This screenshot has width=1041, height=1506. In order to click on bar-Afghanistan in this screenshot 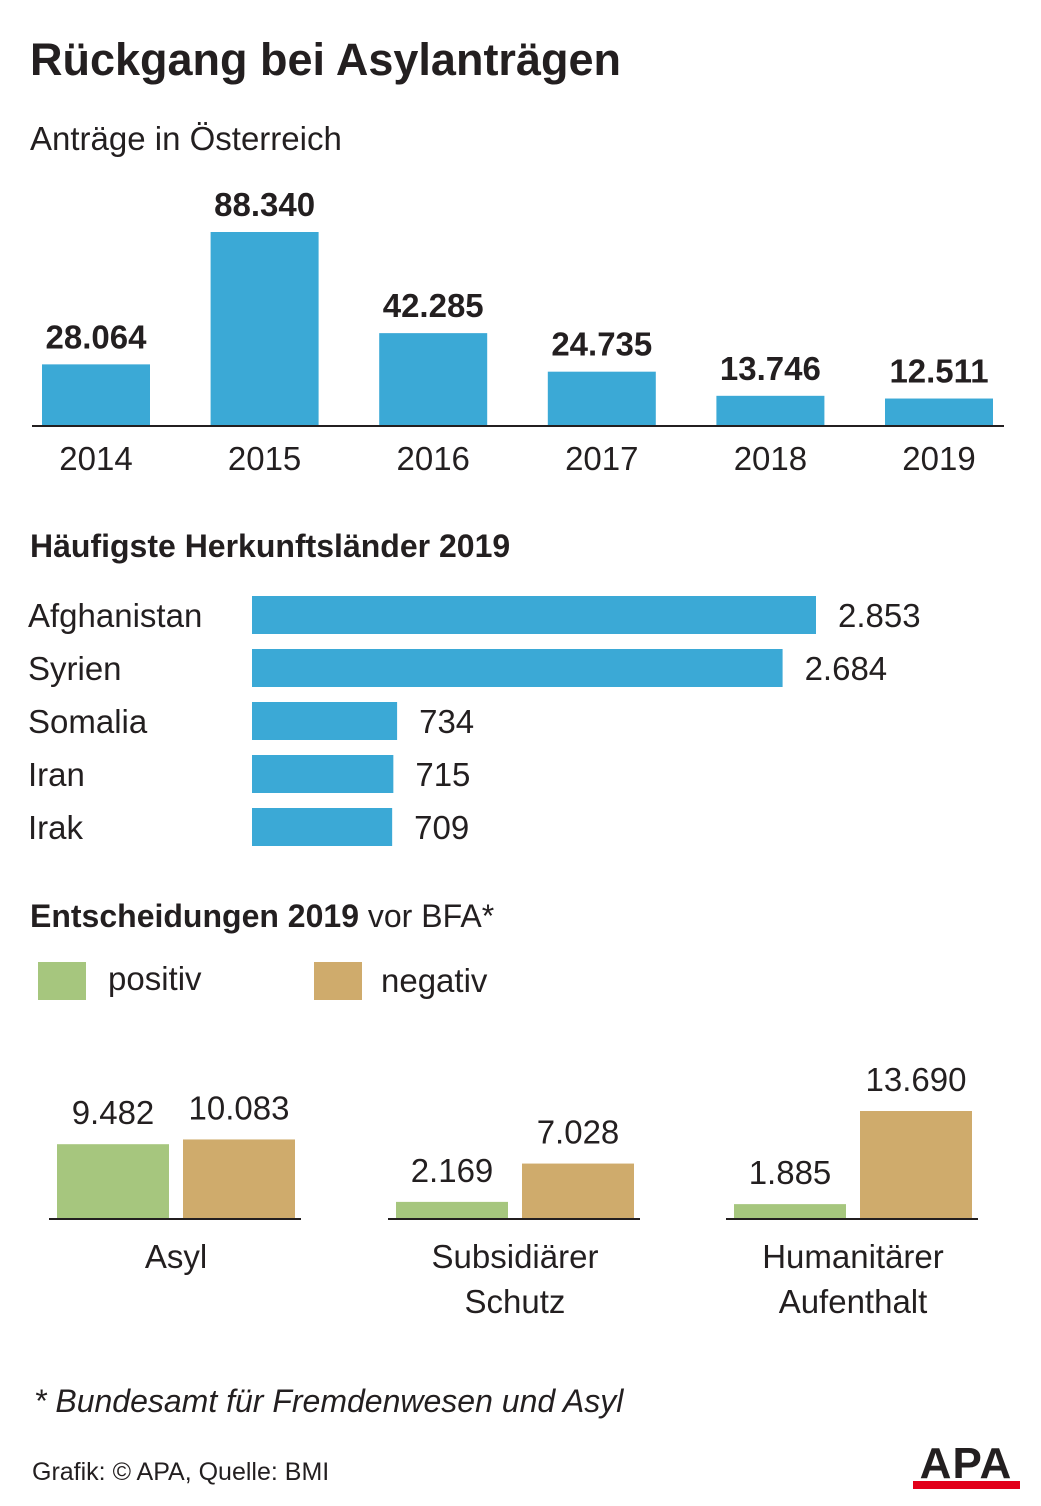, I will do `click(534, 615)`.